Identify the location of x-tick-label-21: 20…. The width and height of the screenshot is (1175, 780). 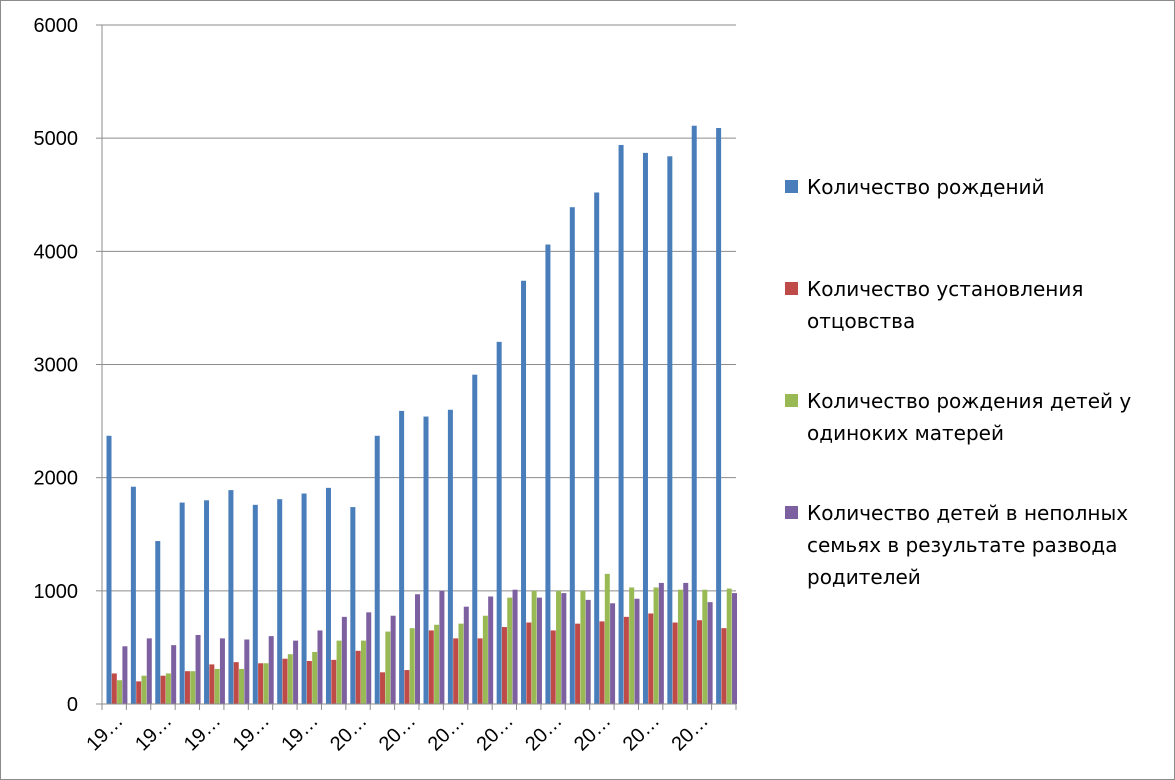
(592, 732).